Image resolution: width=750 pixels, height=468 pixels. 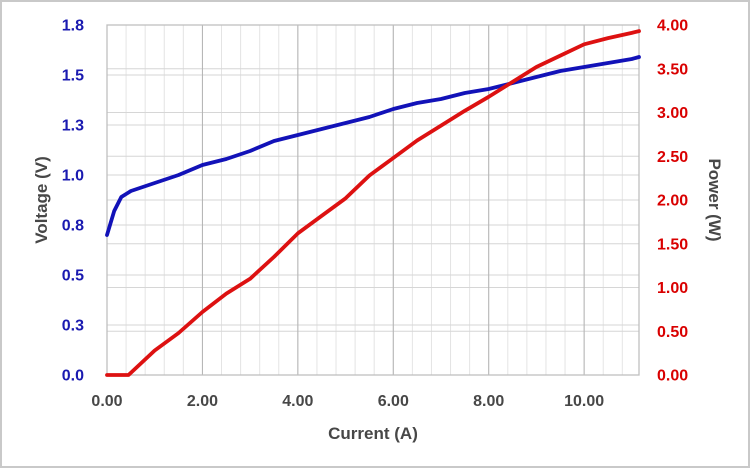 What do you see at coordinates (73, 176) in the screenshot?
I see `left-tick-label: 1.0` at bounding box center [73, 176].